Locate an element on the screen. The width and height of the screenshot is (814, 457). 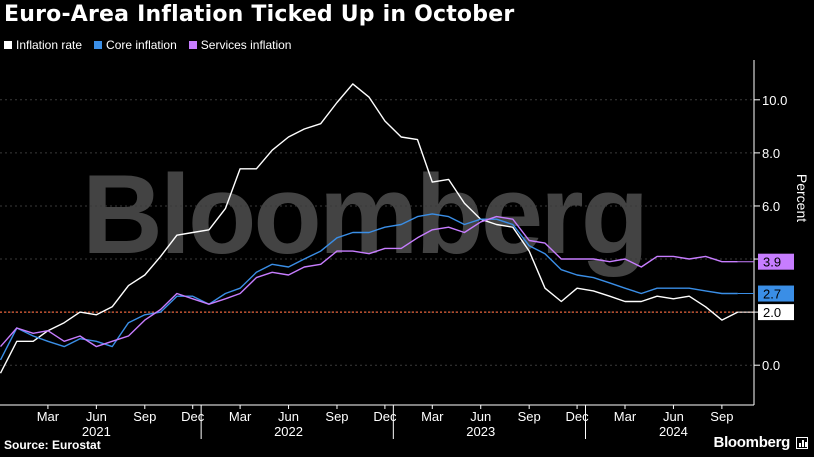
y-axis-label: Percent is located at coordinates (802, 198).